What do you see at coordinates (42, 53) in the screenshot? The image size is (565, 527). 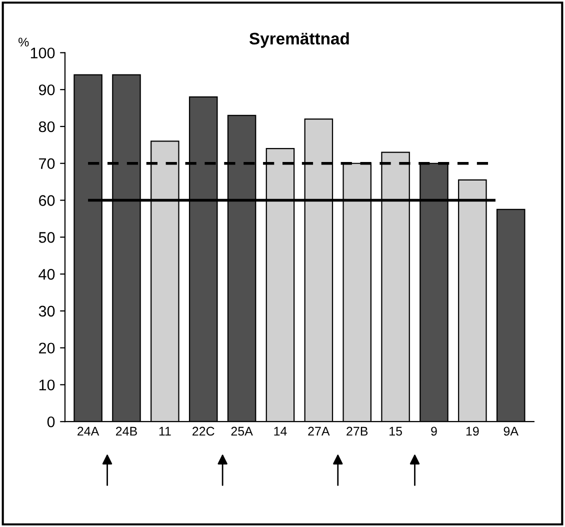 I see `y-tick-label: 100` at bounding box center [42, 53].